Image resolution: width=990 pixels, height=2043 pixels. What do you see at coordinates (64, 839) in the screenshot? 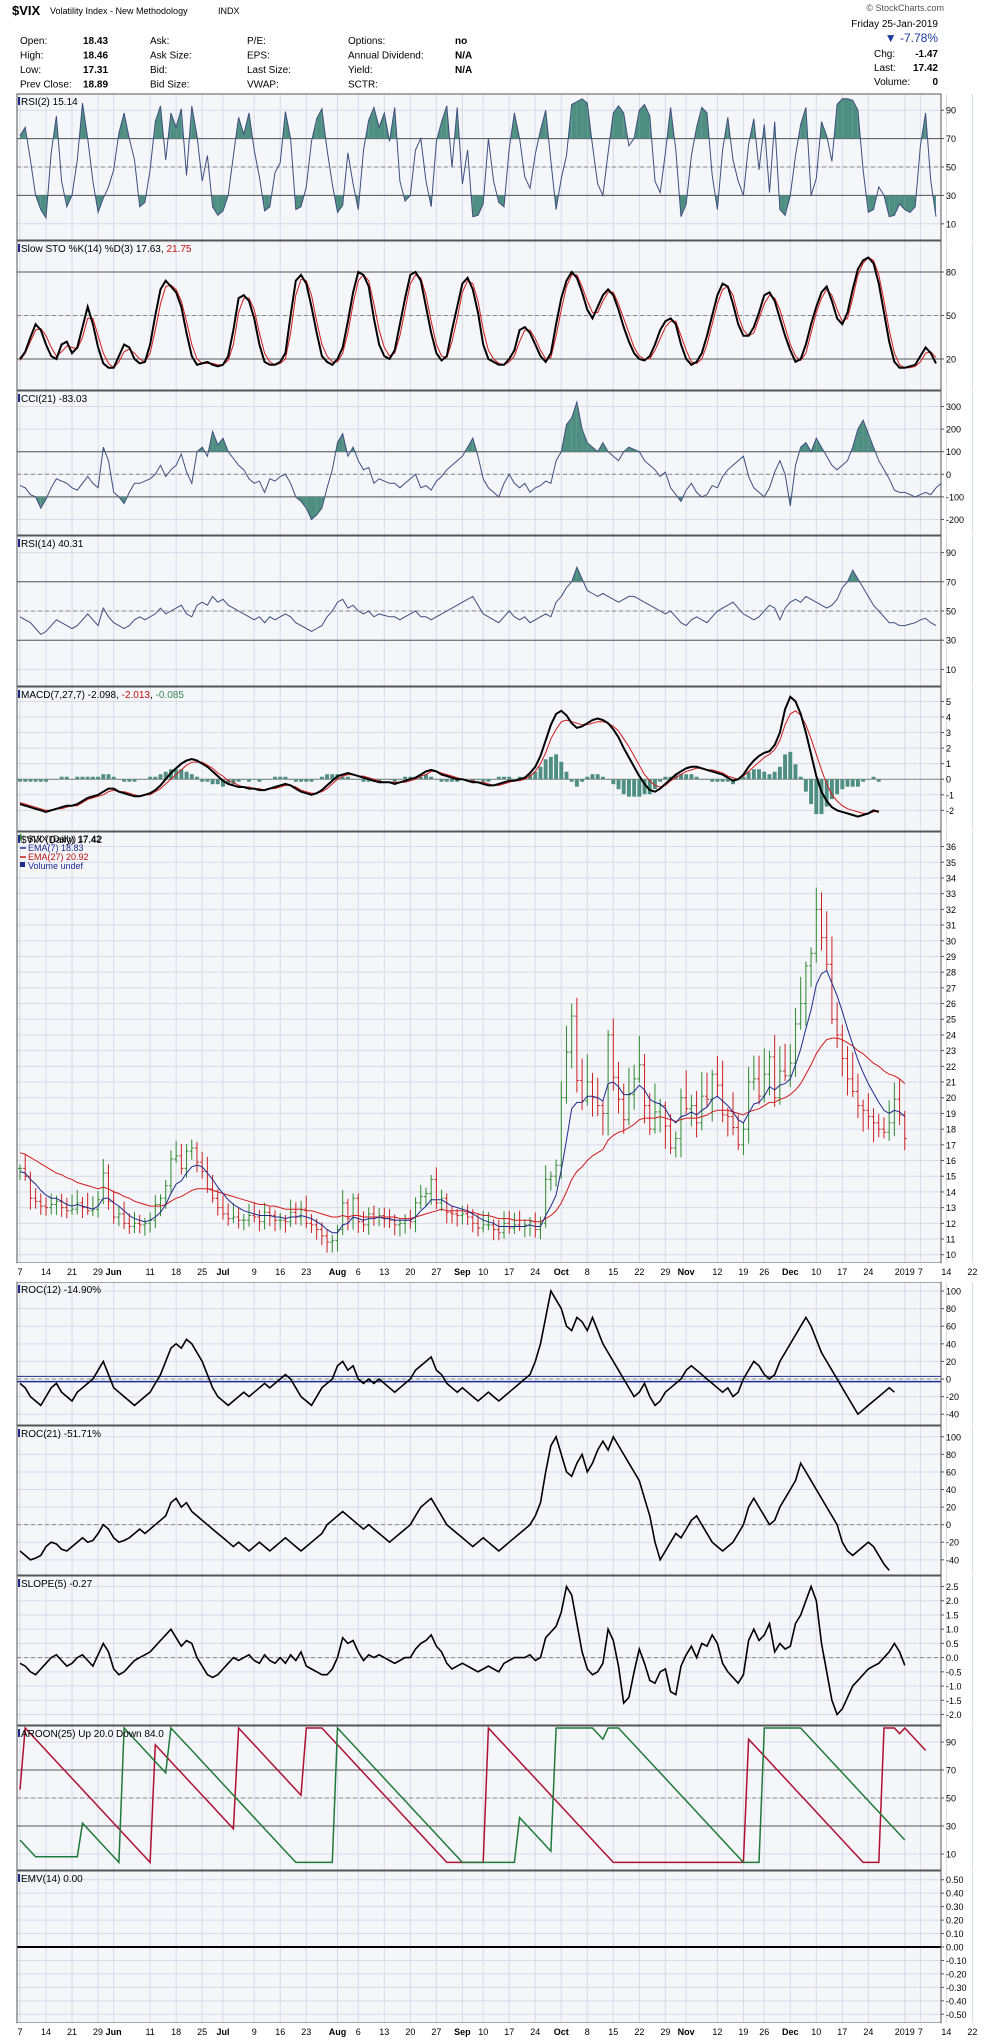
I see `legend-label: $VIX (Daily) 17.42` at bounding box center [64, 839].